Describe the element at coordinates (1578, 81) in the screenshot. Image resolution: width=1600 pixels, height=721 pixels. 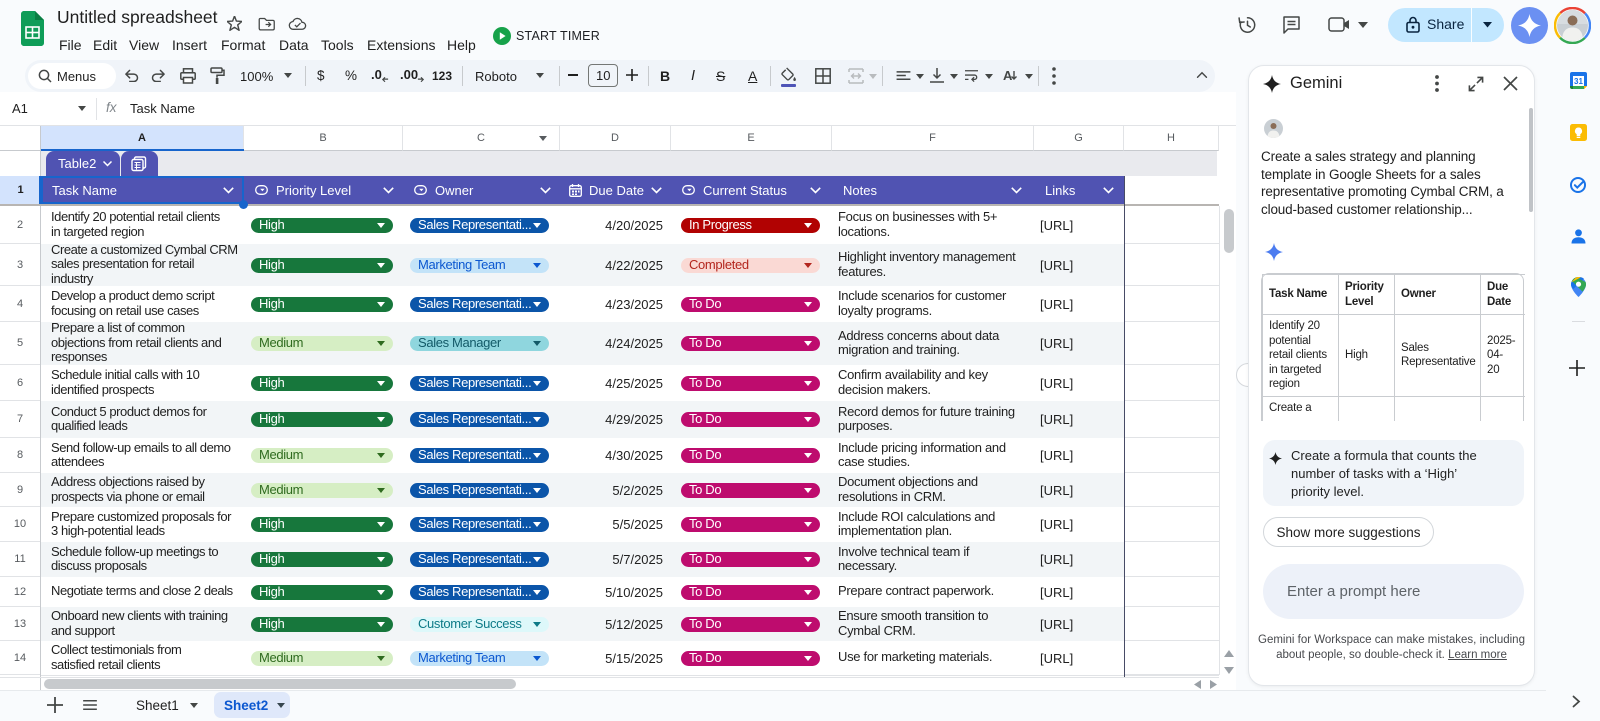
I see `svg-text: 31` at that location.